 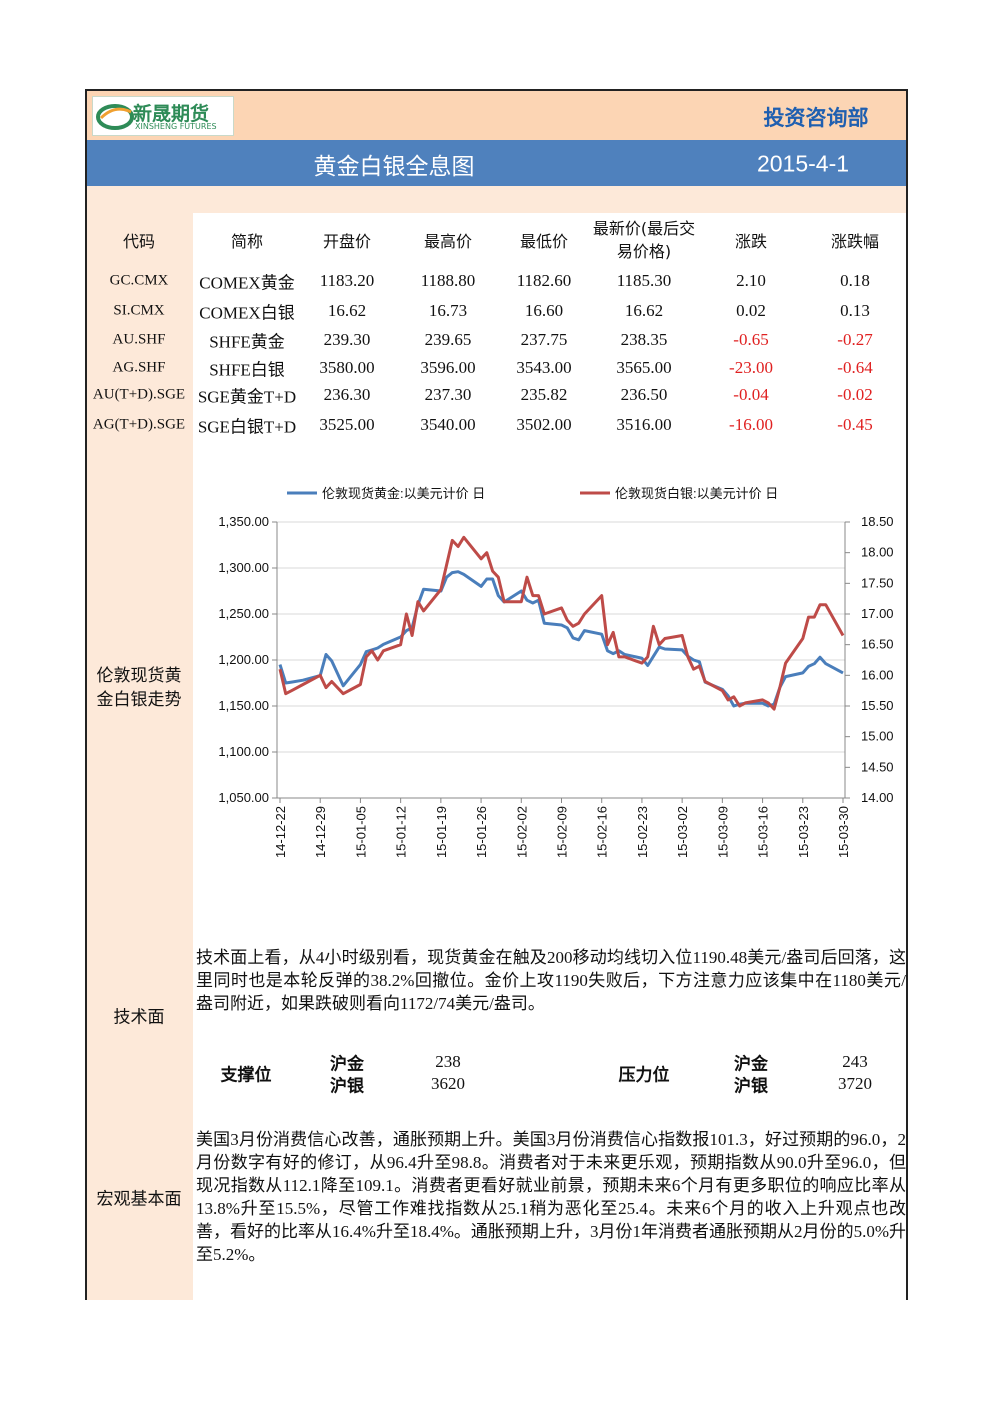 I want to click on x-tick-label: 15-03-09, so click(x=722, y=832).